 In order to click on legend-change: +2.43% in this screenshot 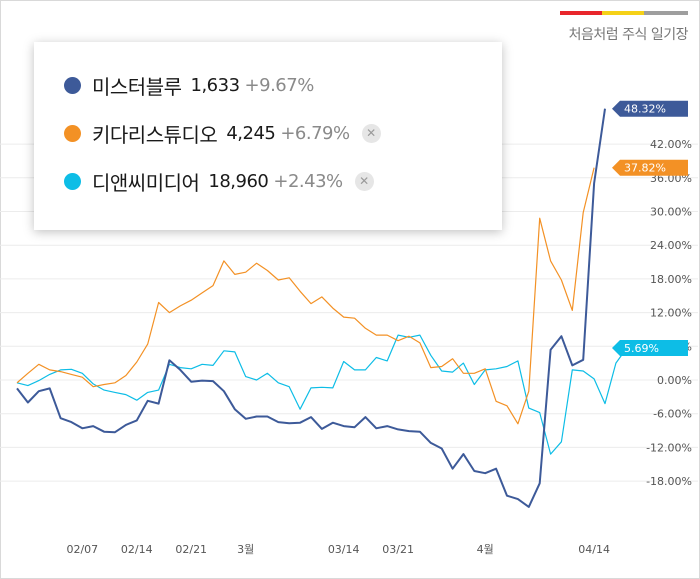, I will do `click(308, 181)`.